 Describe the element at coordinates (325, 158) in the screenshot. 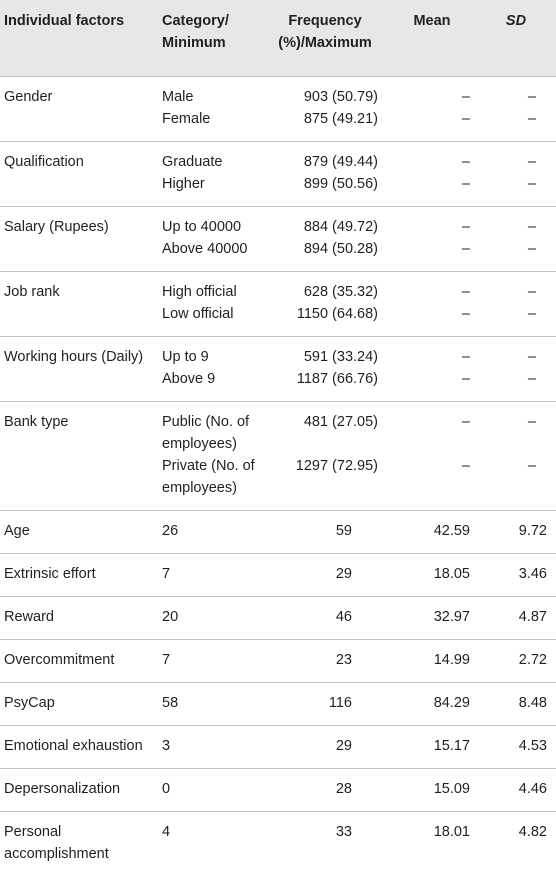

I see `table-cell: 879 (49.44)` at that location.